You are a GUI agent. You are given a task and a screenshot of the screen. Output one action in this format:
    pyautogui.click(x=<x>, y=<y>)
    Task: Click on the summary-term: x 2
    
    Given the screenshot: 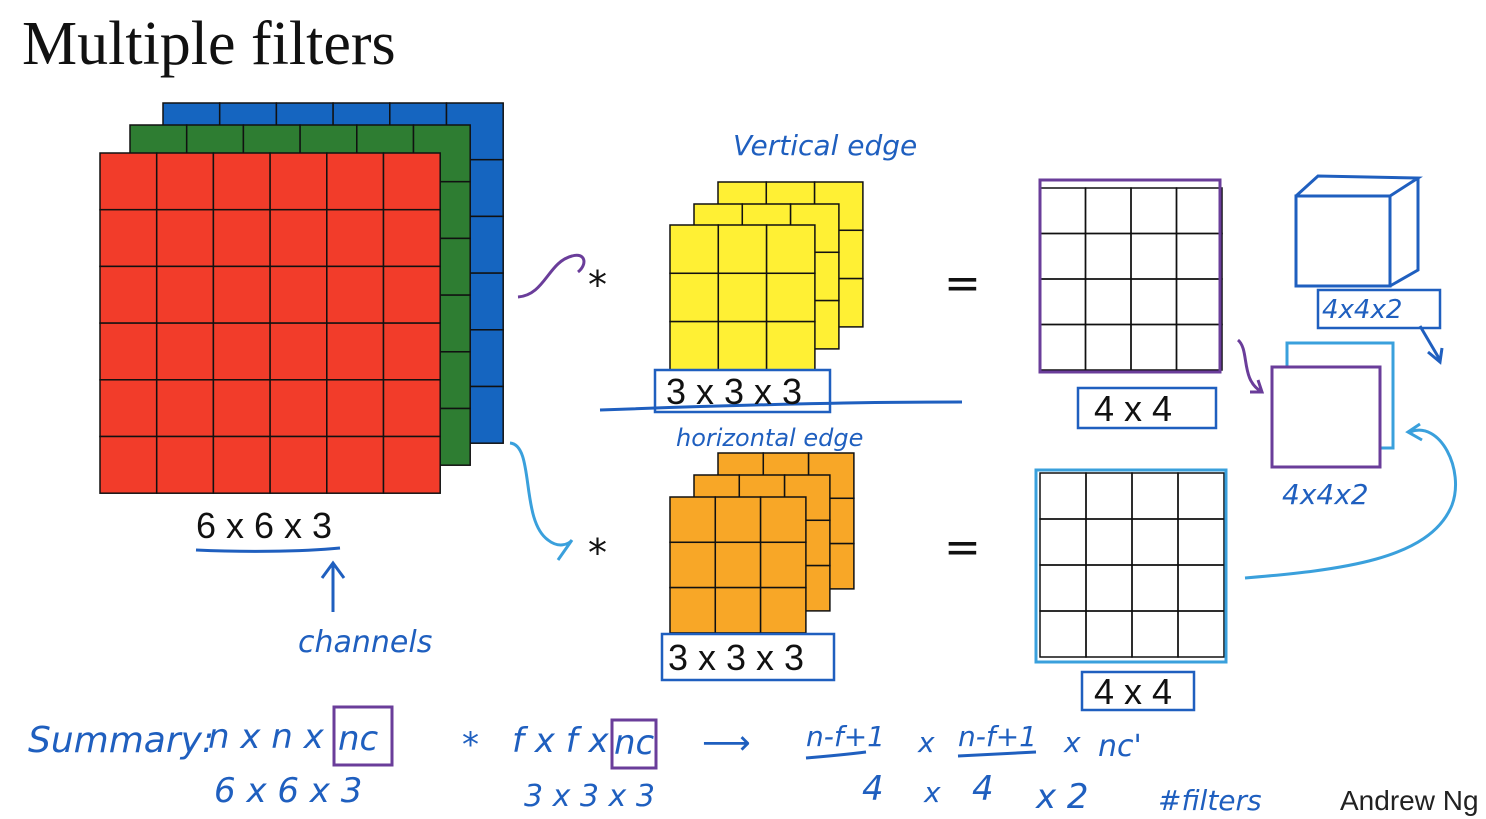 What is the action you would take?
    pyautogui.click(x=1062, y=797)
    